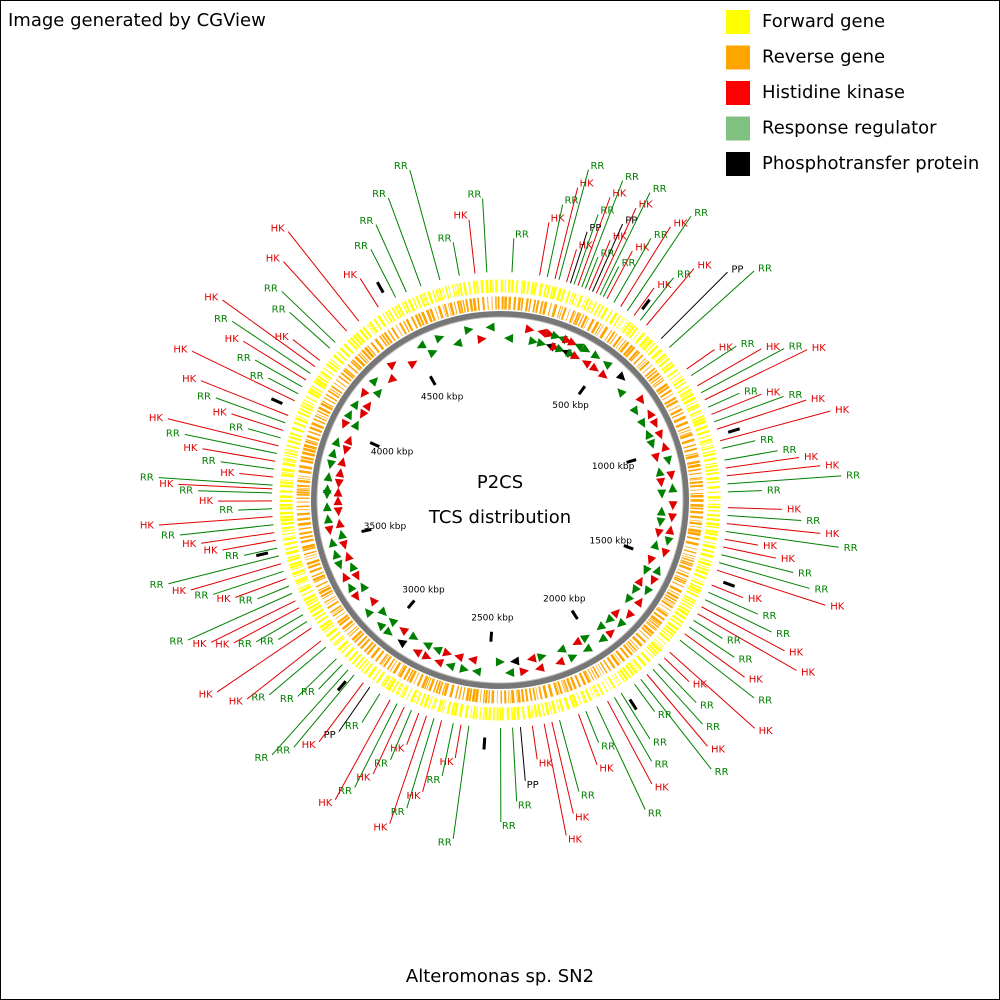 The width and height of the screenshot is (1000, 1000). I want to click on tick-label: 1000 kbp, so click(613, 467).